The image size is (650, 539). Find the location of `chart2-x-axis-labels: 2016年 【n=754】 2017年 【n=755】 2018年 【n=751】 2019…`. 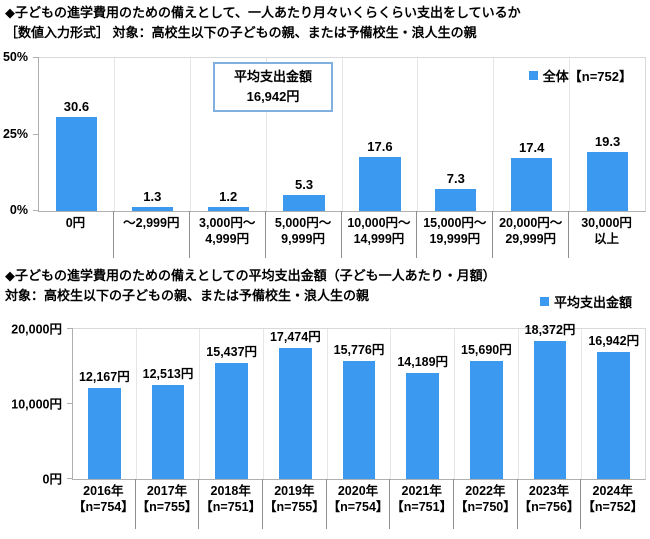

chart2-x-axis-labels: 2016年 【n=754】 2017年 【n=755】 2018年 【n=751】 2019… is located at coordinates (358, 504).